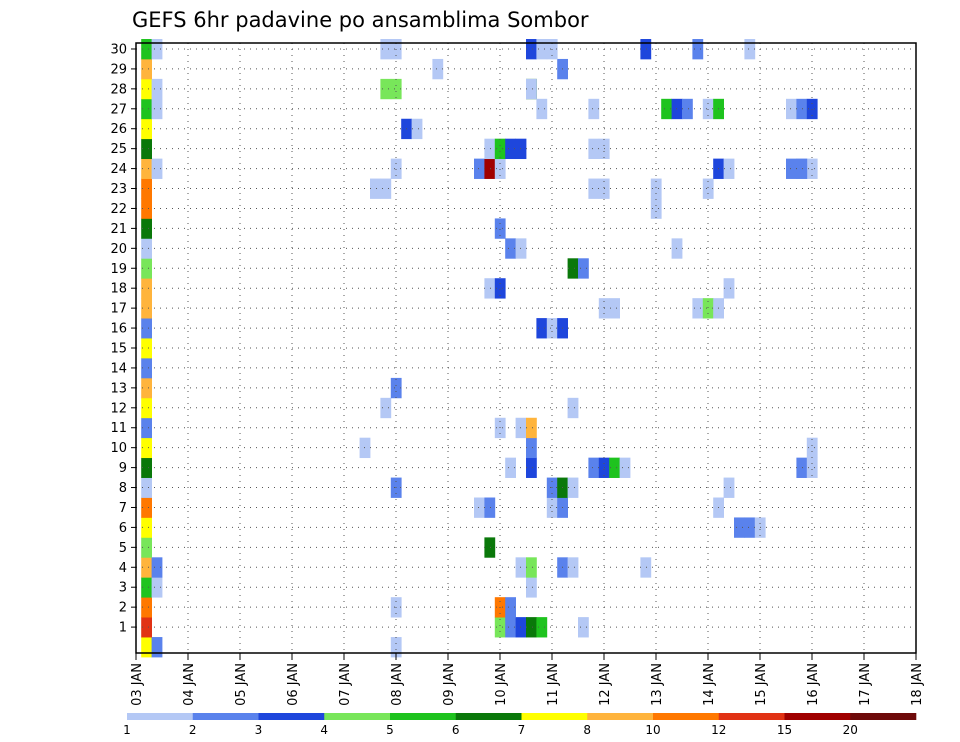 This screenshot has height=742, width=960. Describe the element at coordinates (123, 548) in the screenshot. I see `y-tick-label: 5` at that location.